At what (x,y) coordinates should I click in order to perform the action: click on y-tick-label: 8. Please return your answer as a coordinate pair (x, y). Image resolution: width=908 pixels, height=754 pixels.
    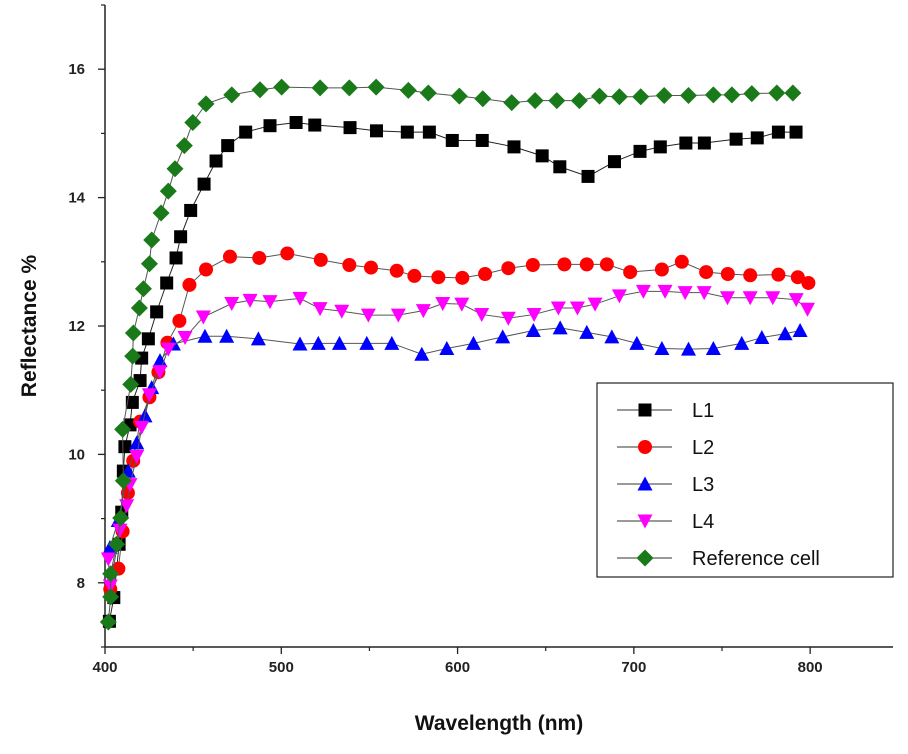
    Looking at the image, I should click on (81, 583).